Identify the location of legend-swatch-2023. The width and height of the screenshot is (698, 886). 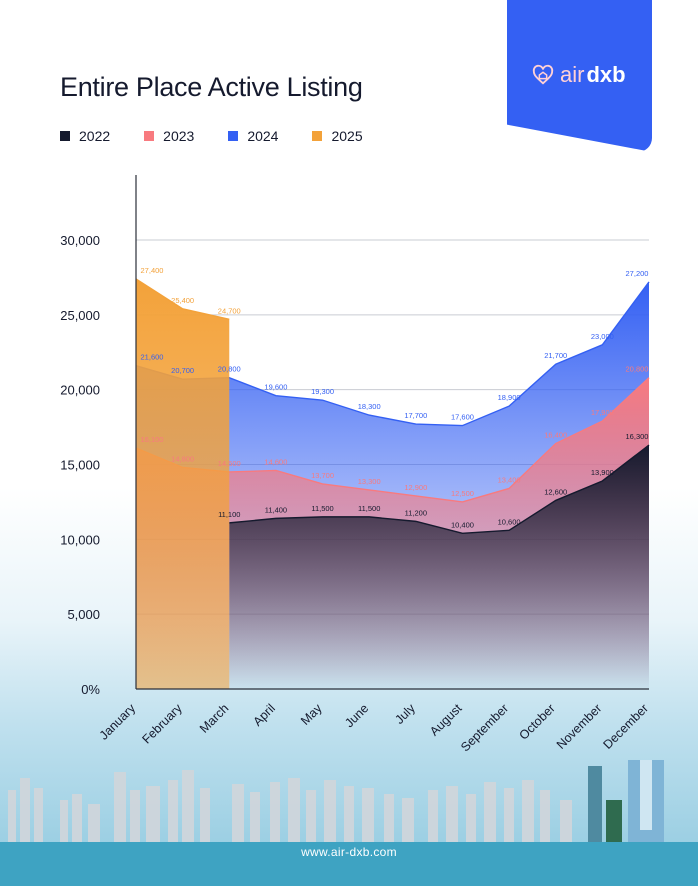
(149, 136).